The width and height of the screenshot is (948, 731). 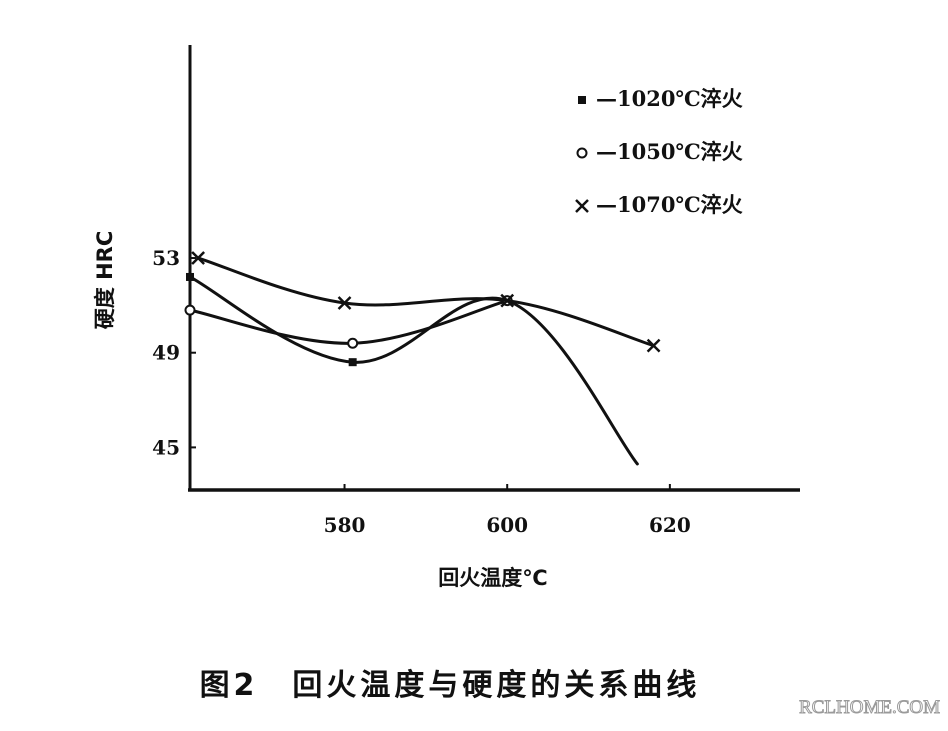 What do you see at coordinates (669, 204) in the screenshot?
I see `legend-entry: —1070℃淬火` at bounding box center [669, 204].